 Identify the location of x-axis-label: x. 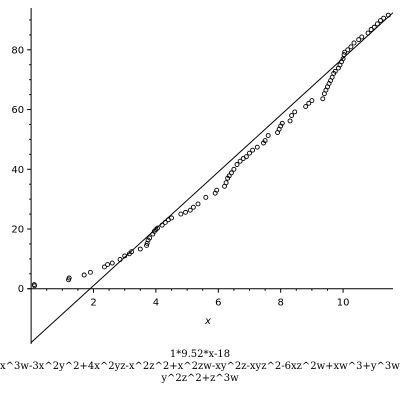
(207, 321).